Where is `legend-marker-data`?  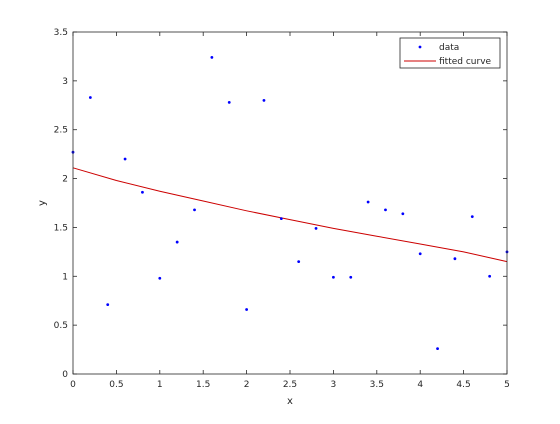 legend-marker-data is located at coordinates (420, 47).